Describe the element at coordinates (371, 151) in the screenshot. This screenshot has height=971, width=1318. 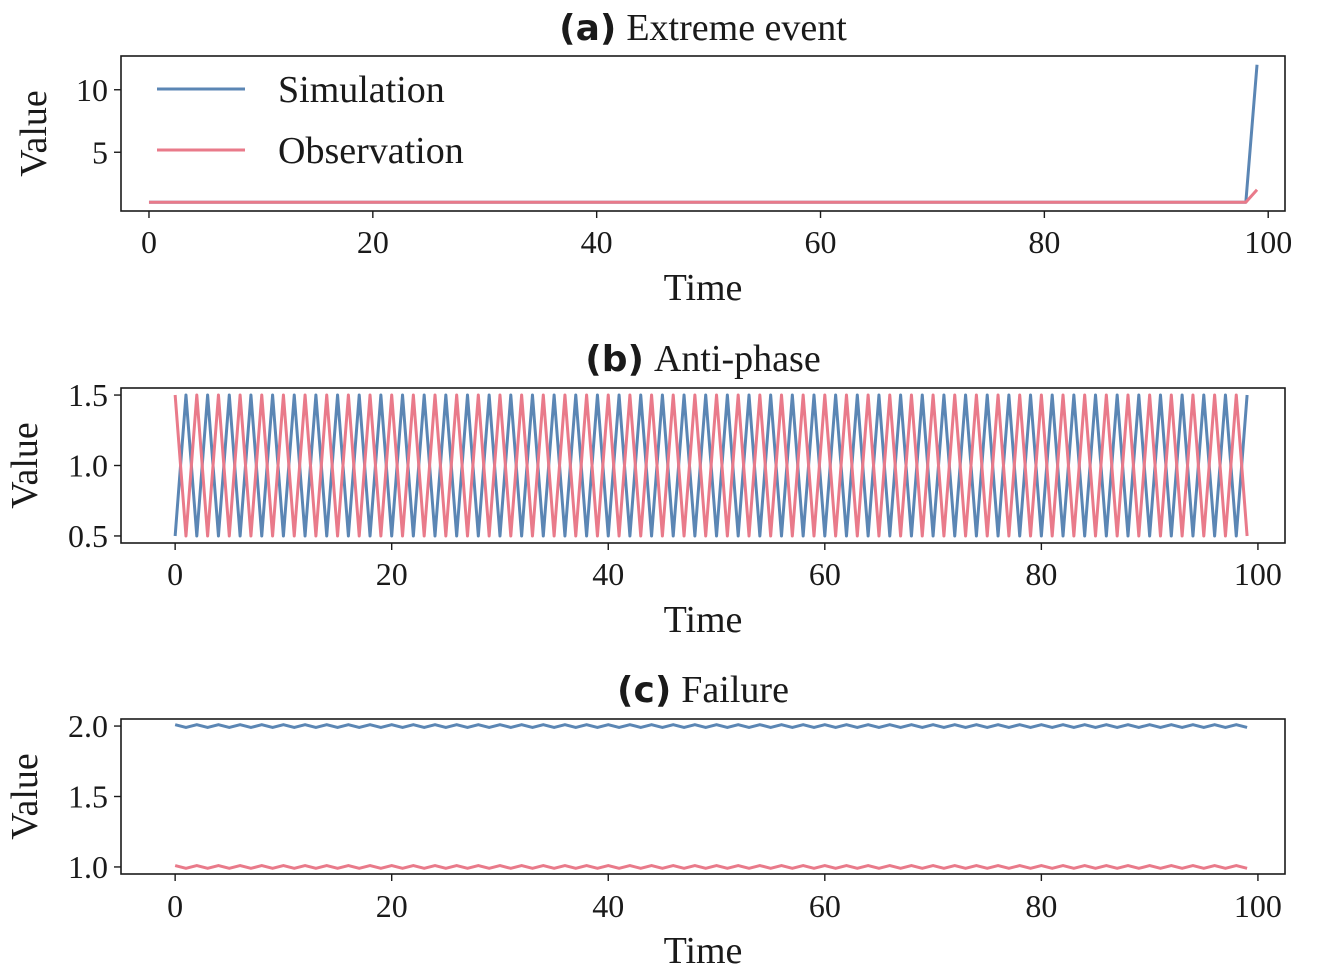
I see `legend-label-observation: Observation` at that location.